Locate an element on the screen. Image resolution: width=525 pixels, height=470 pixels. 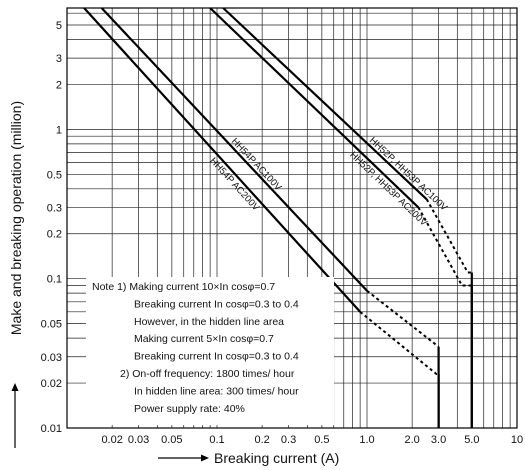
note-line: In hidden line area: 300 times/ hour is located at coordinates (216, 391).